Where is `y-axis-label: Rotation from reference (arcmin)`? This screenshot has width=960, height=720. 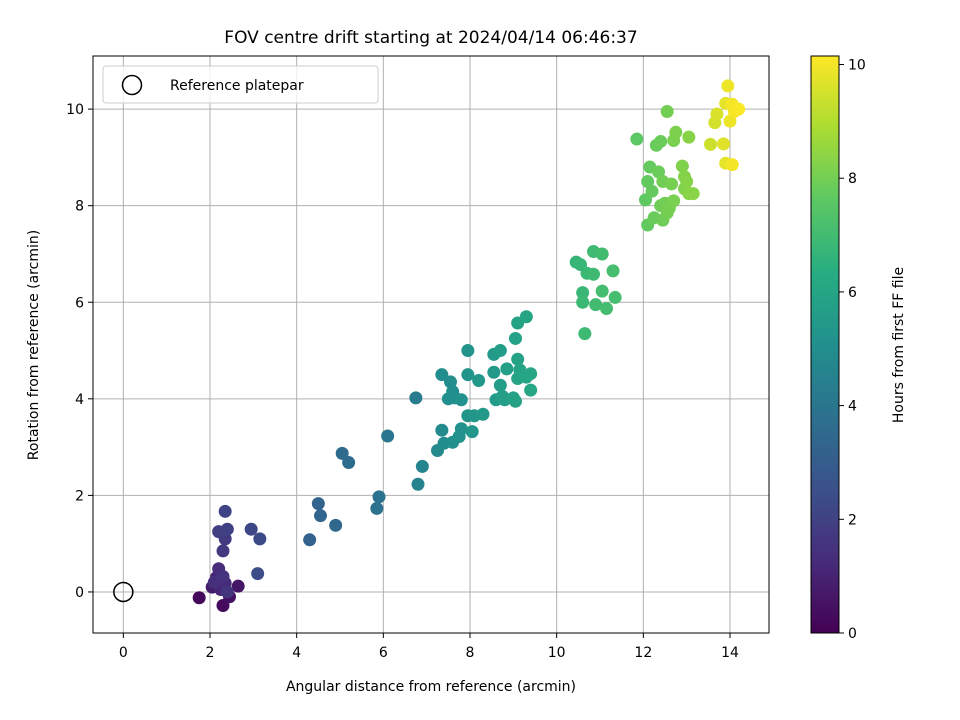
y-axis-label: Rotation from reference (arcmin) is located at coordinates (34, 345).